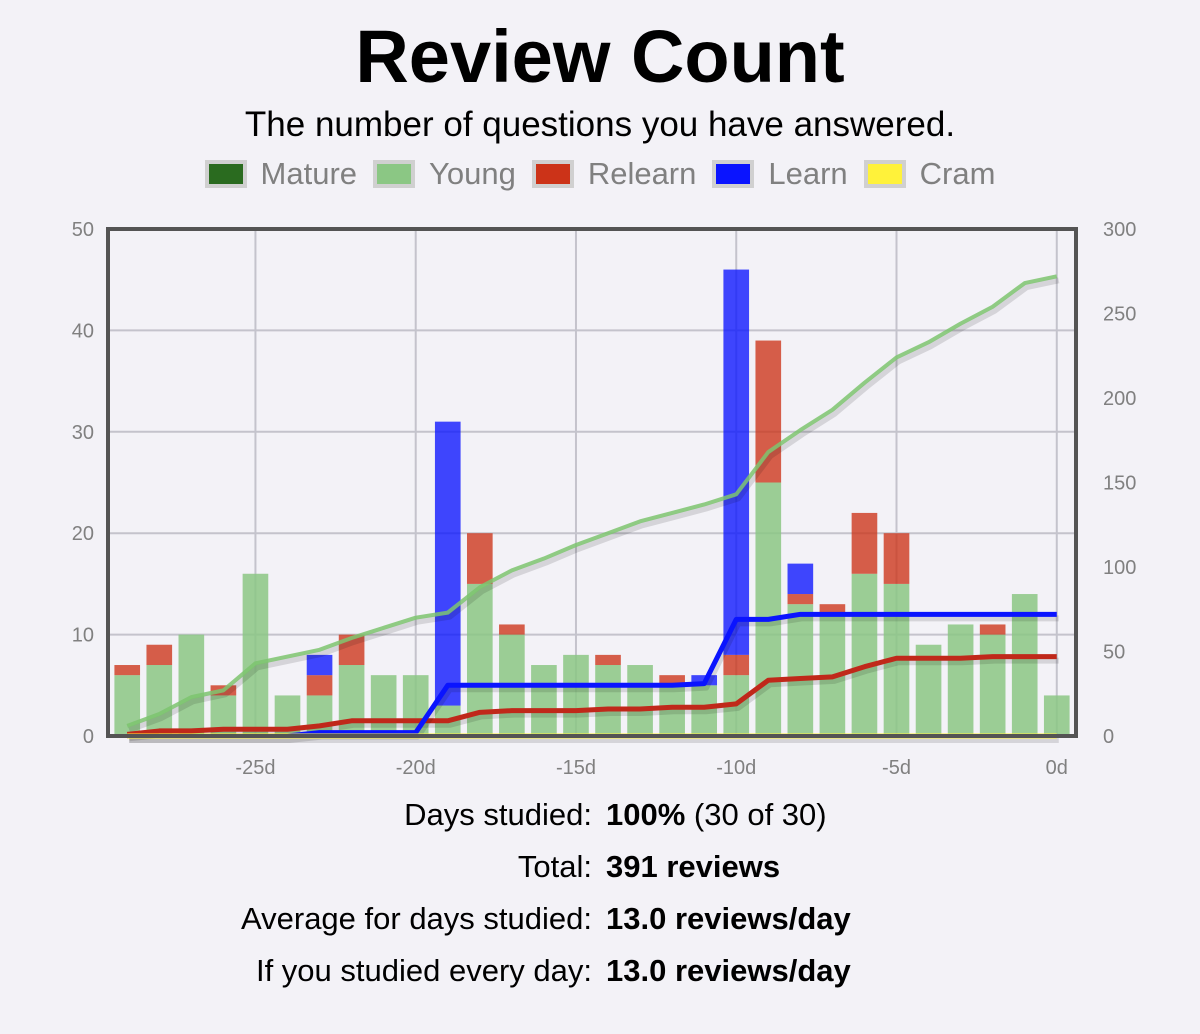 The image size is (1200, 1034). Describe the element at coordinates (733, 174) in the screenshot. I see `legend-swatch-learn` at that location.